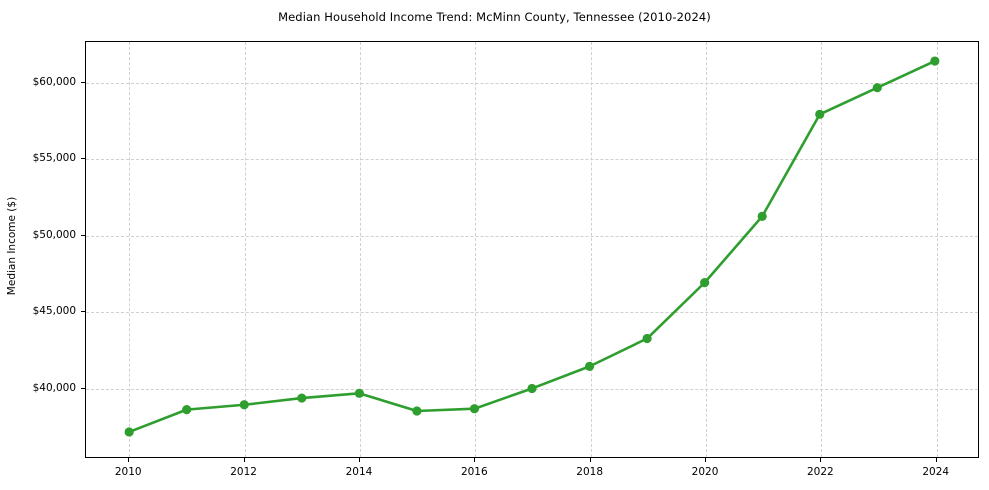  What do you see at coordinates (359, 472) in the screenshot?
I see `x-tick-label: 2014` at bounding box center [359, 472].